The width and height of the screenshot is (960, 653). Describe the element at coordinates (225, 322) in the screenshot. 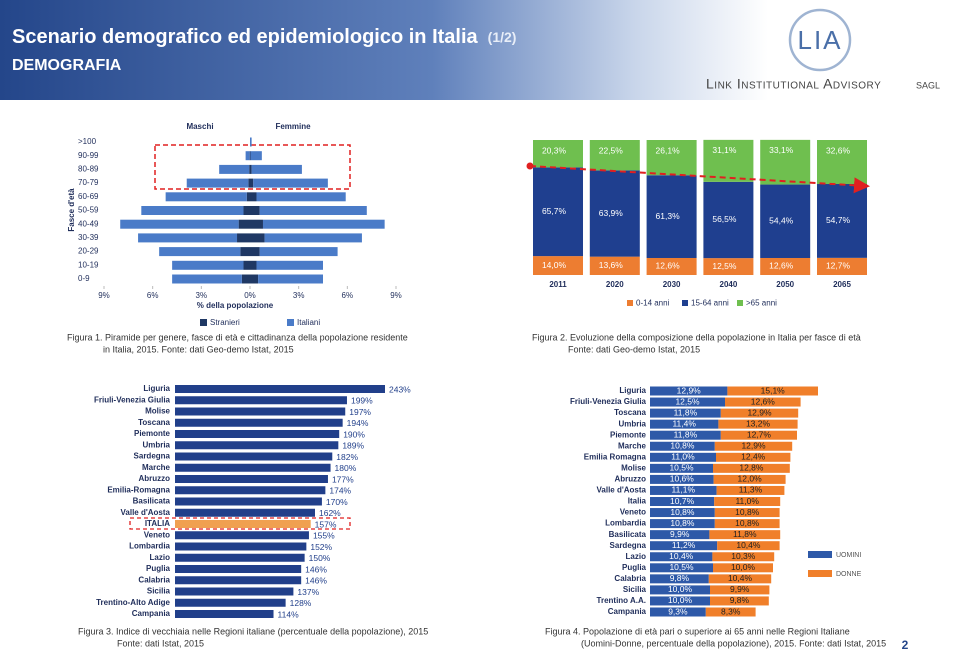

I see `legend-label: Stranieri` at that location.